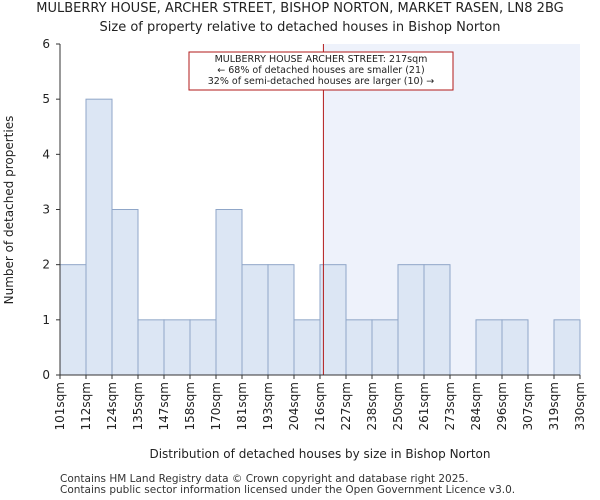 The height and width of the screenshot is (500, 600). Describe the element at coordinates (86, 406) in the screenshot. I see `x-tick-label-112sqm: 112sqm` at that location.